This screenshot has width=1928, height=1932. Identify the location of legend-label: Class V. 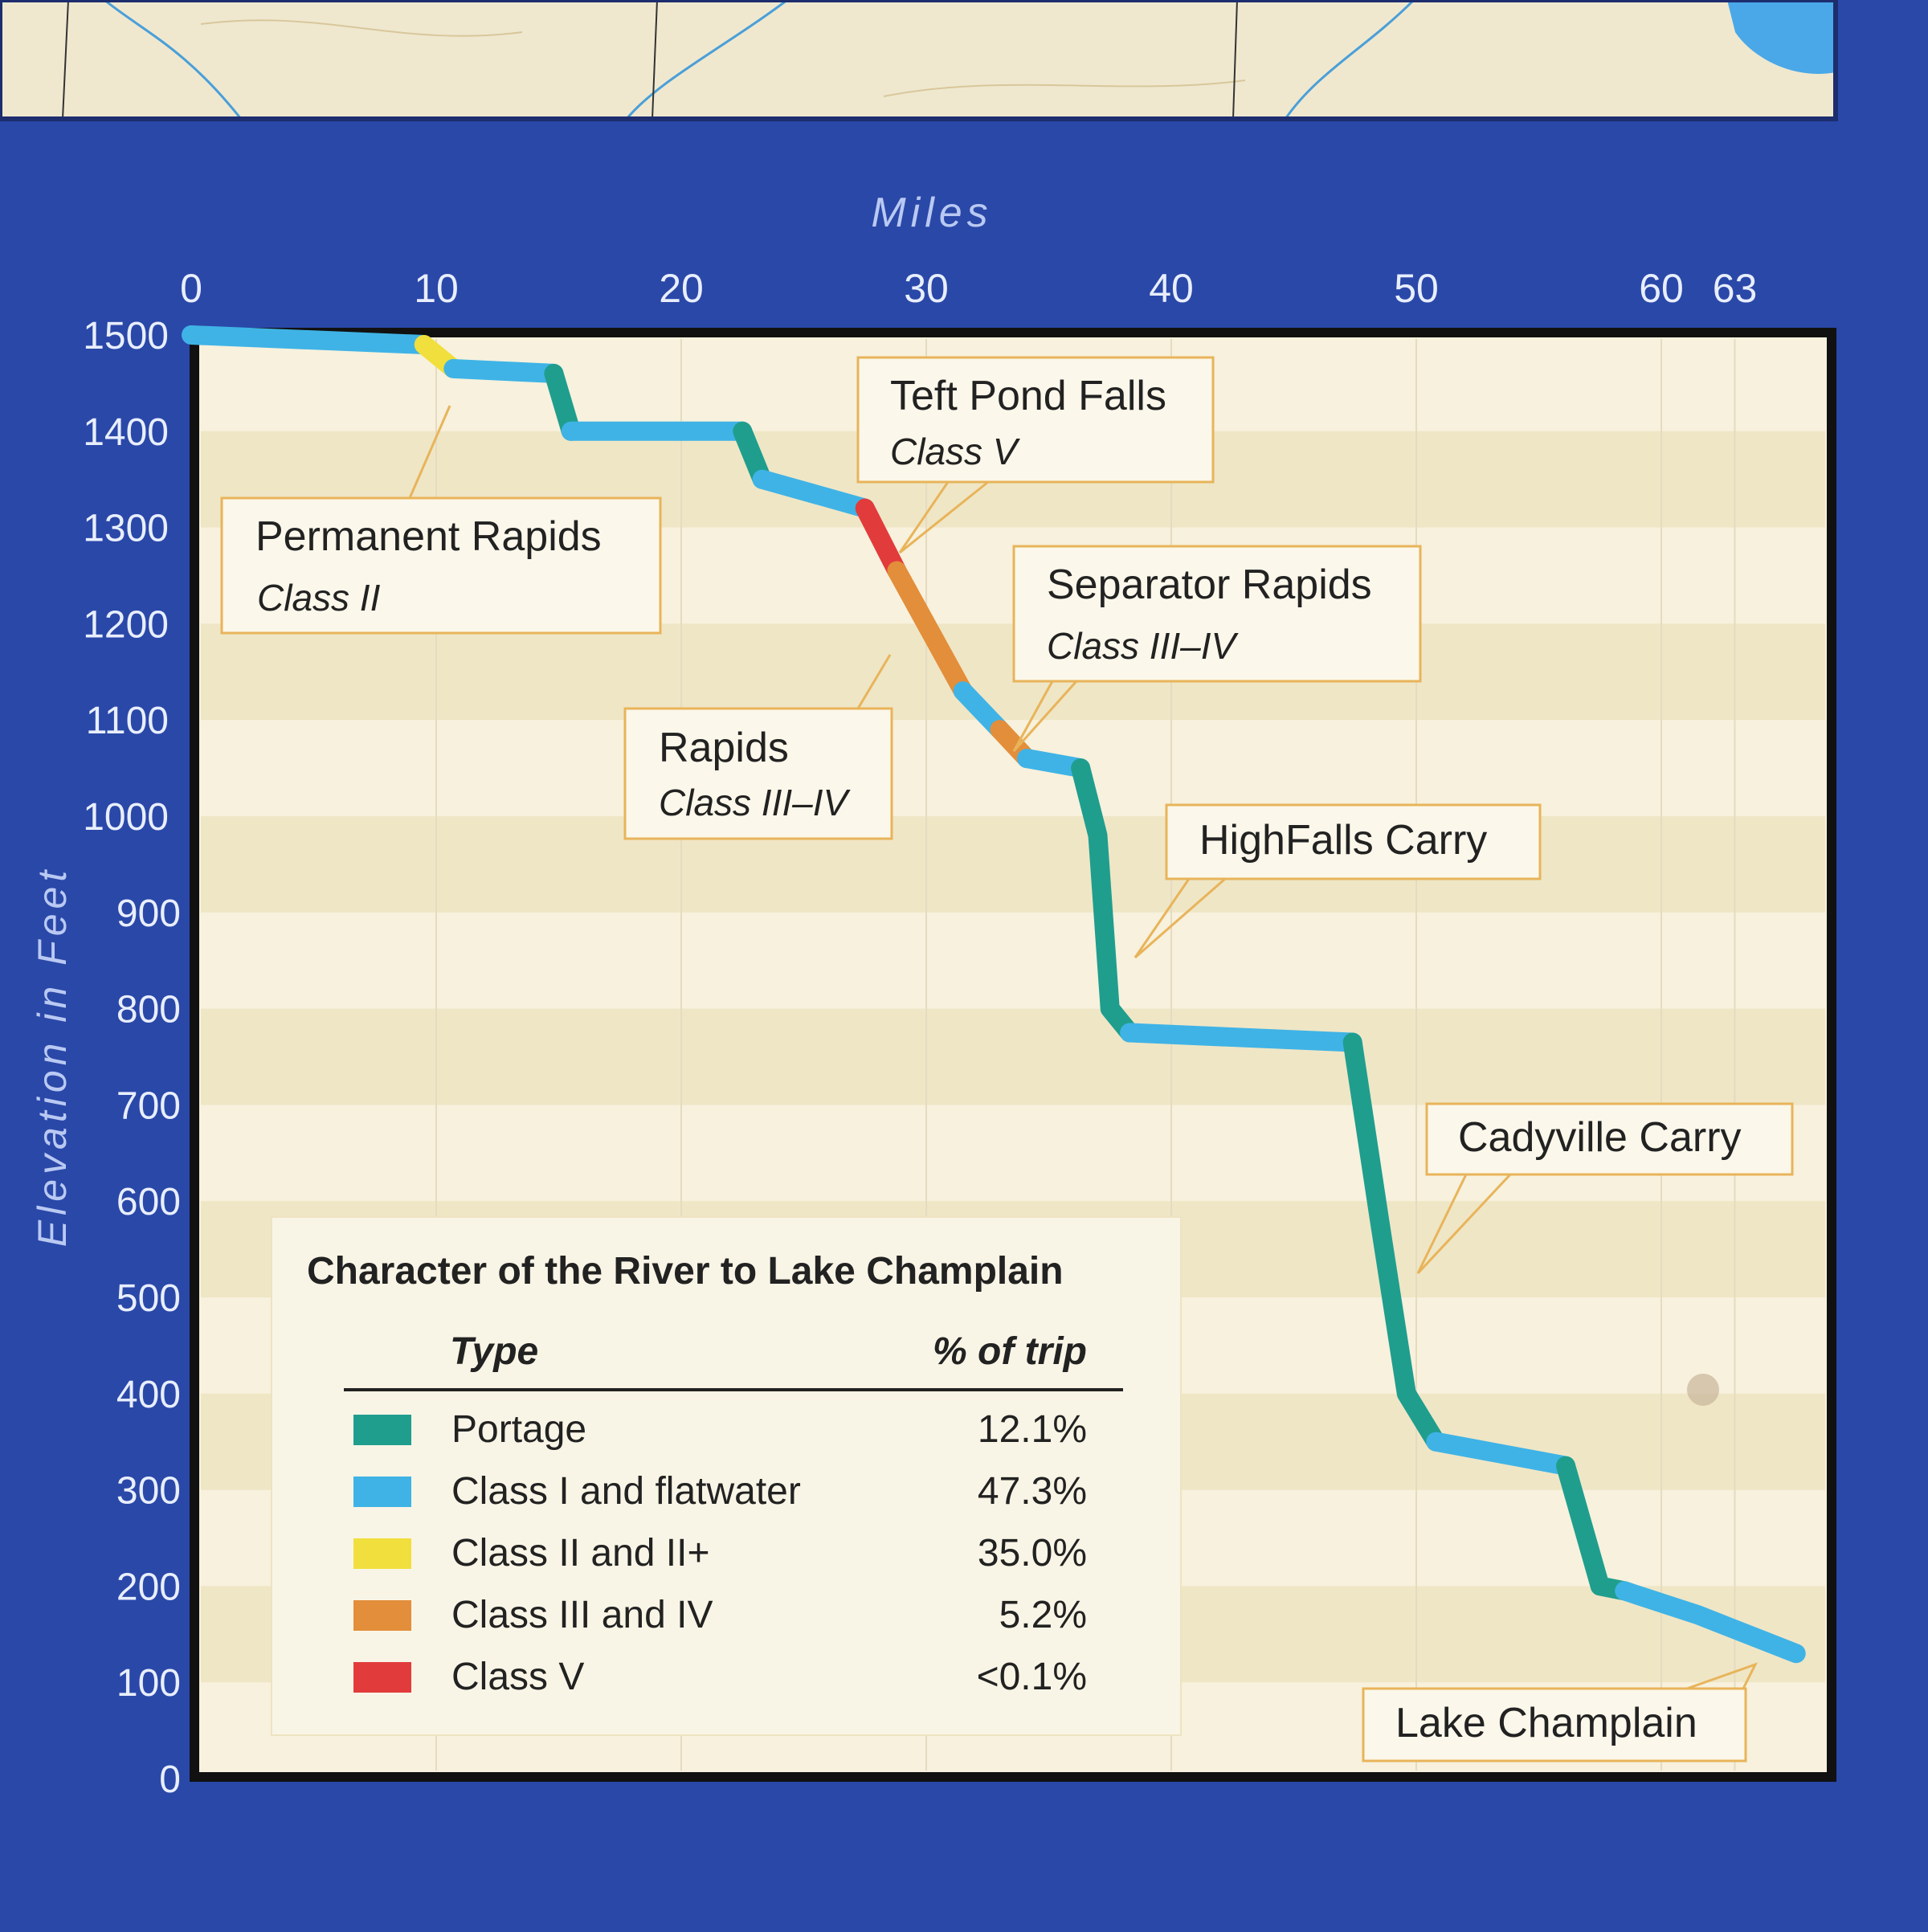
(517, 1677).